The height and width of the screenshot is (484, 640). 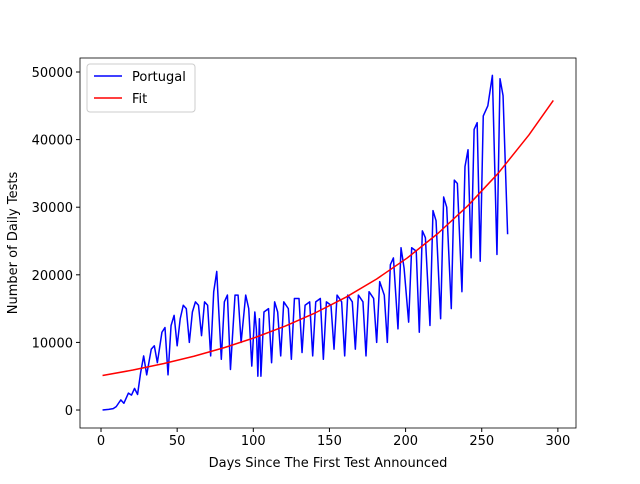 I want to click on x-tick-label: 300, so click(x=557, y=441).